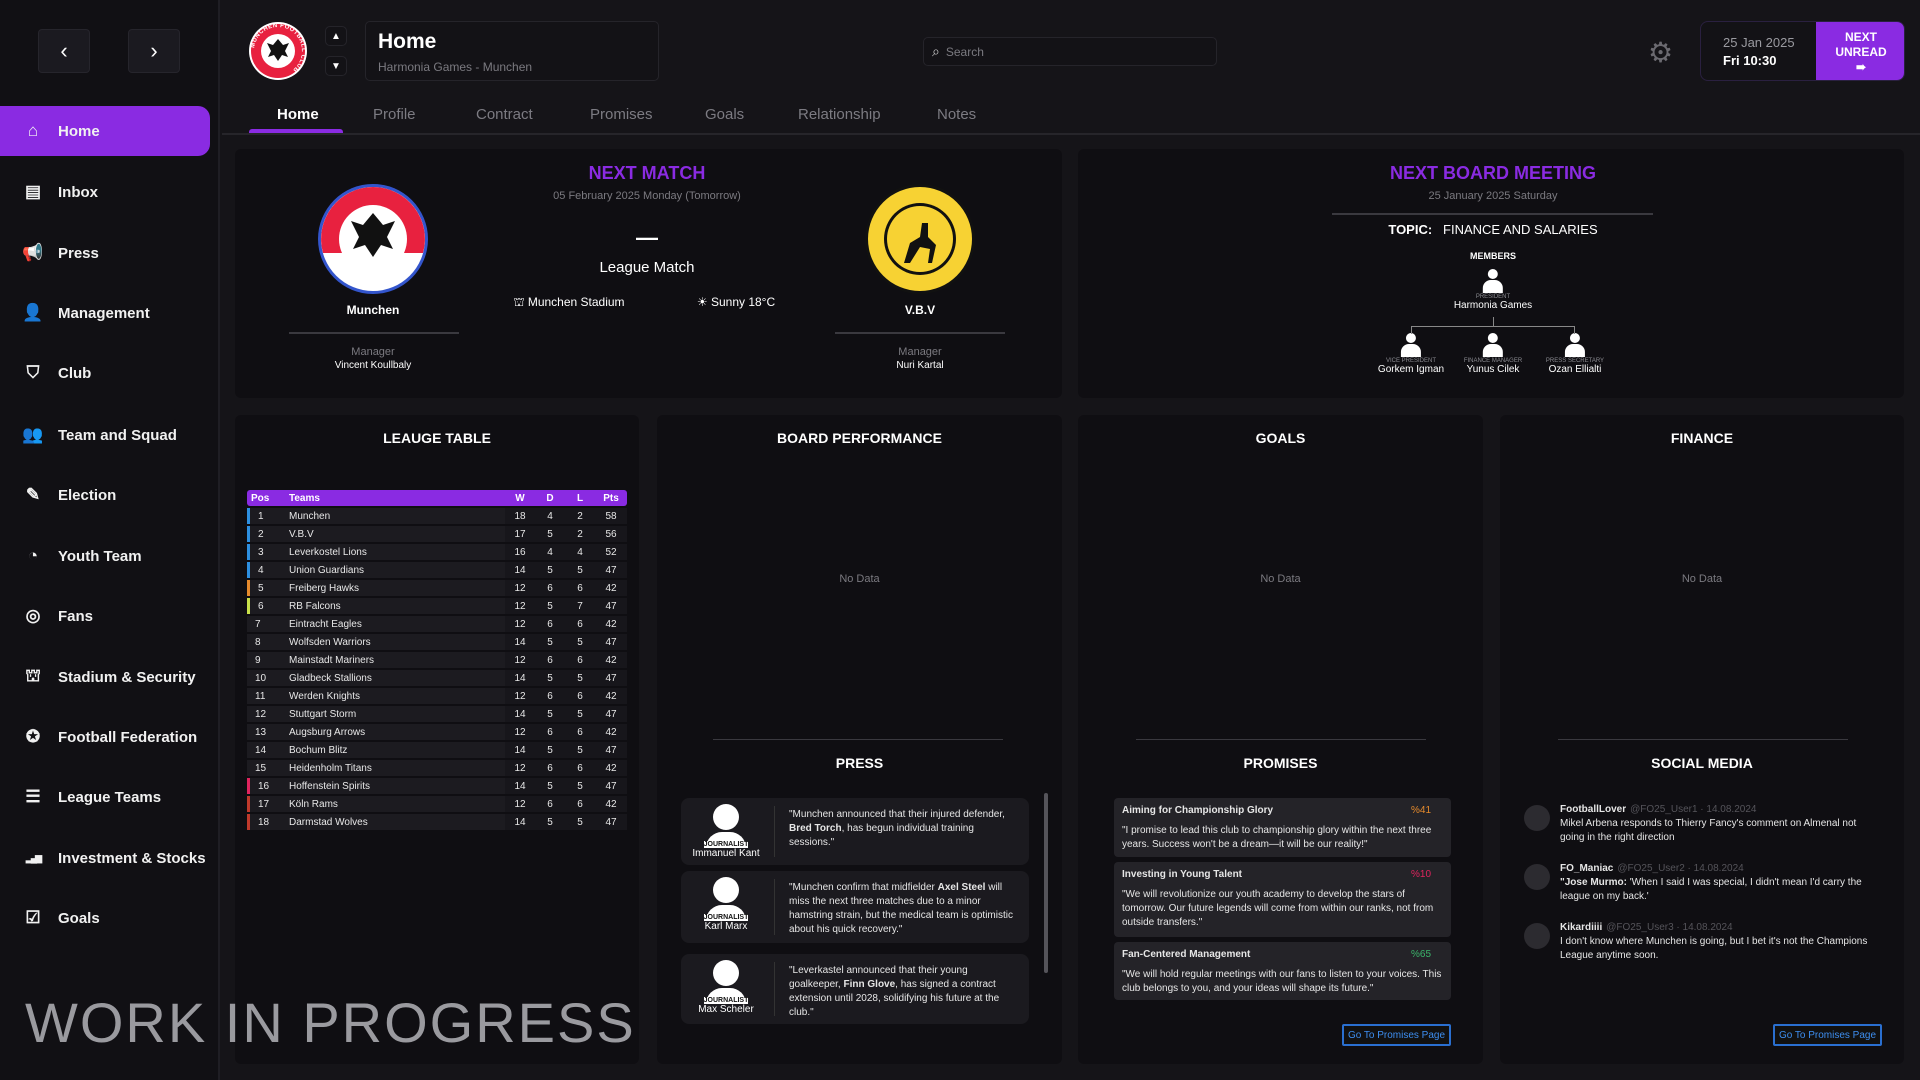 This screenshot has width=1920, height=1080. What do you see at coordinates (1587, 868) in the screenshot?
I see `username: FO_Maniac` at bounding box center [1587, 868].